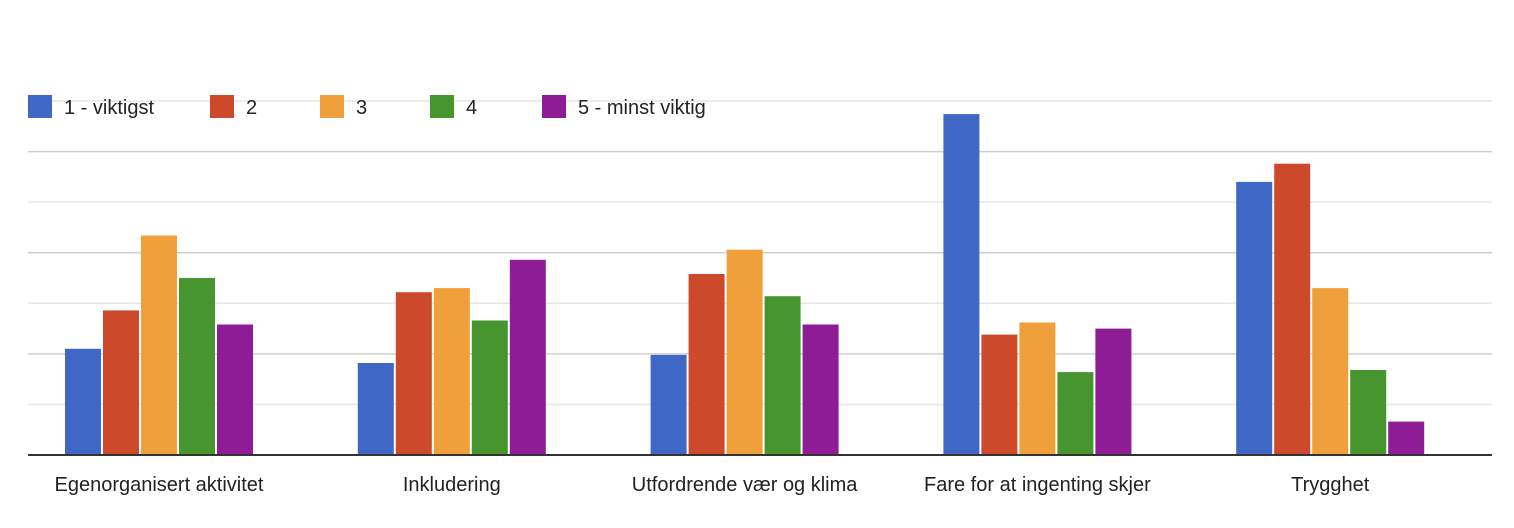 Image resolution: width=1514 pixels, height=528 pixels. What do you see at coordinates (361, 108) in the screenshot?
I see `legend-label: 3` at bounding box center [361, 108].